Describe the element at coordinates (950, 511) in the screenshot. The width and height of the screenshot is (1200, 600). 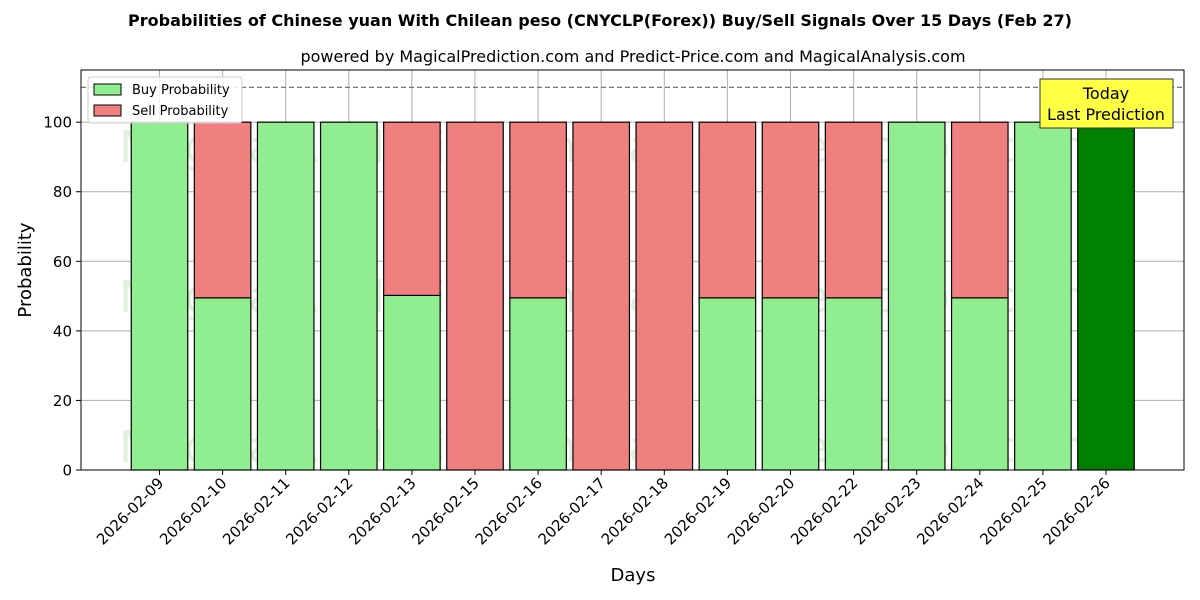
I see `x-tick-label: 2026-02-24` at that location.